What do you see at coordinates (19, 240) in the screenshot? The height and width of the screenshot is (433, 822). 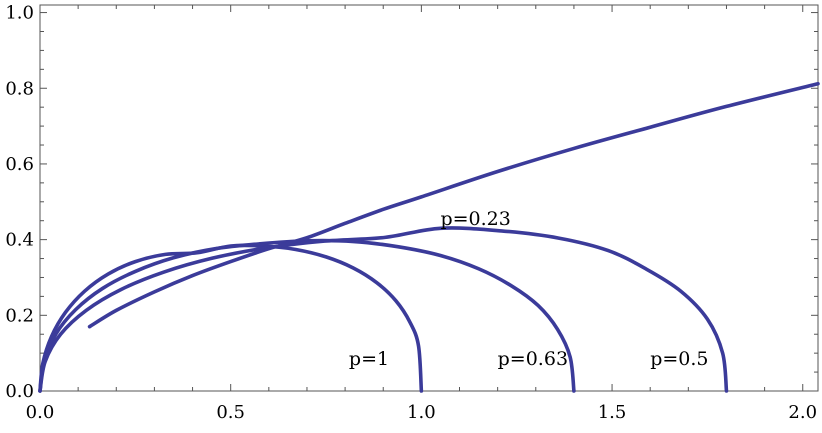 I see `y-tick-label: 0.4` at bounding box center [19, 240].